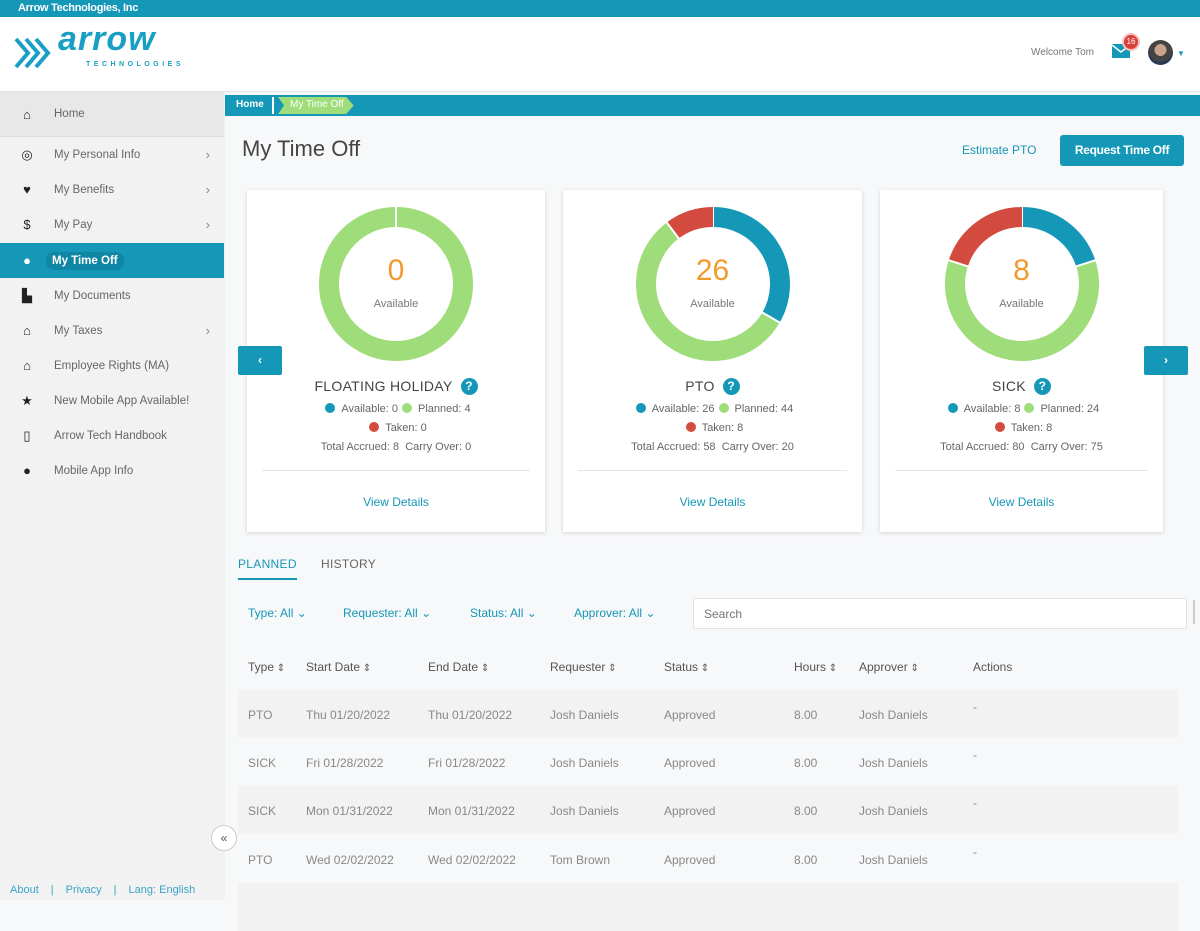  I want to click on sidebar-item-my-time-off: ● My Time Off, so click(112, 260).